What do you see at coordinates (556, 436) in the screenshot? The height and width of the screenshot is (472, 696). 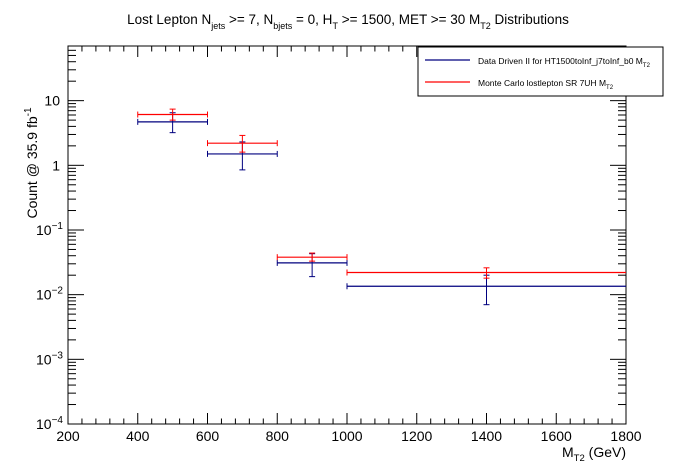 I see `x-tick-label: 1600` at bounding box center [556, 436].